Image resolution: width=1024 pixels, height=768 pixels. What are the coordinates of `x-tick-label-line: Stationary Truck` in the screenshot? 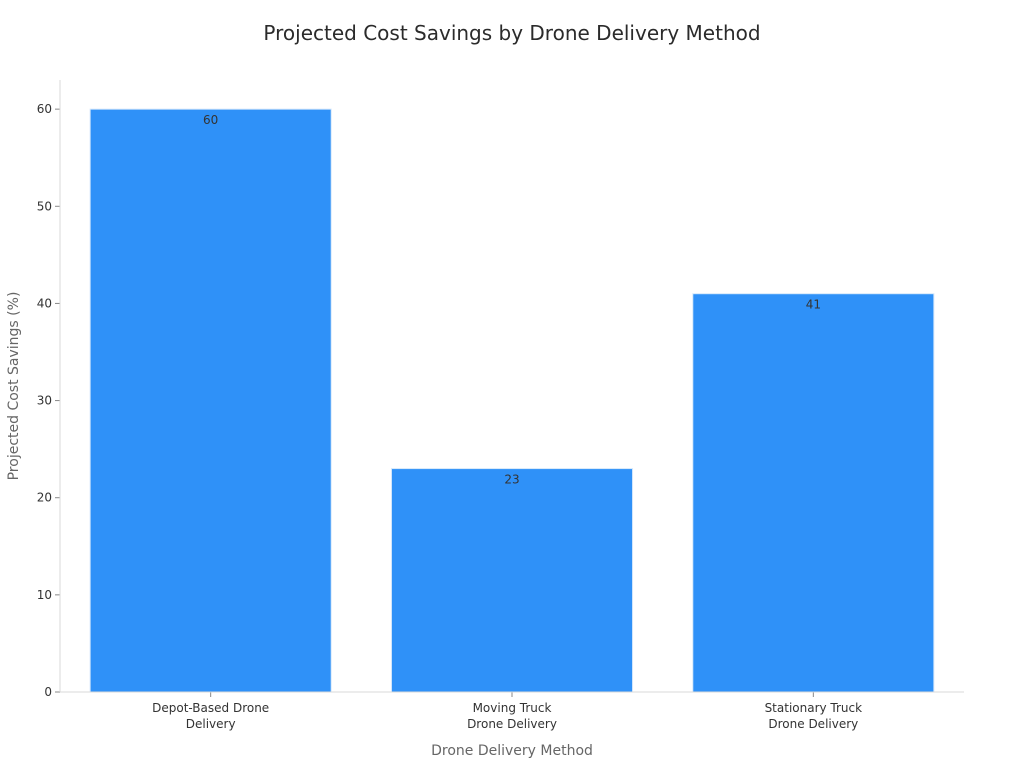 It's located at (814, 708).